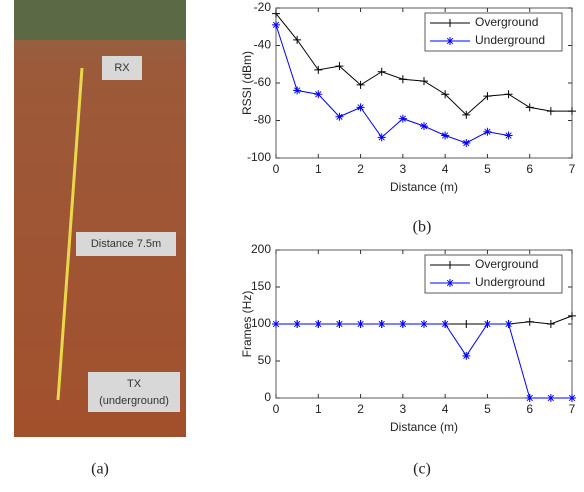 Image resolution: width=584 pixels, height=492 pixels. What do you see at coordinates (263, 82) in the screenshot?
I see `y-tick-label: -60` at bounding box center [263, 82].